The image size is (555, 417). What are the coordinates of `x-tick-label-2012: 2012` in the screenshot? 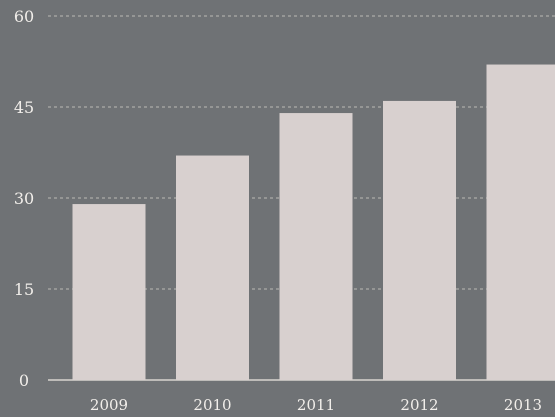 It's located at (419, 405).